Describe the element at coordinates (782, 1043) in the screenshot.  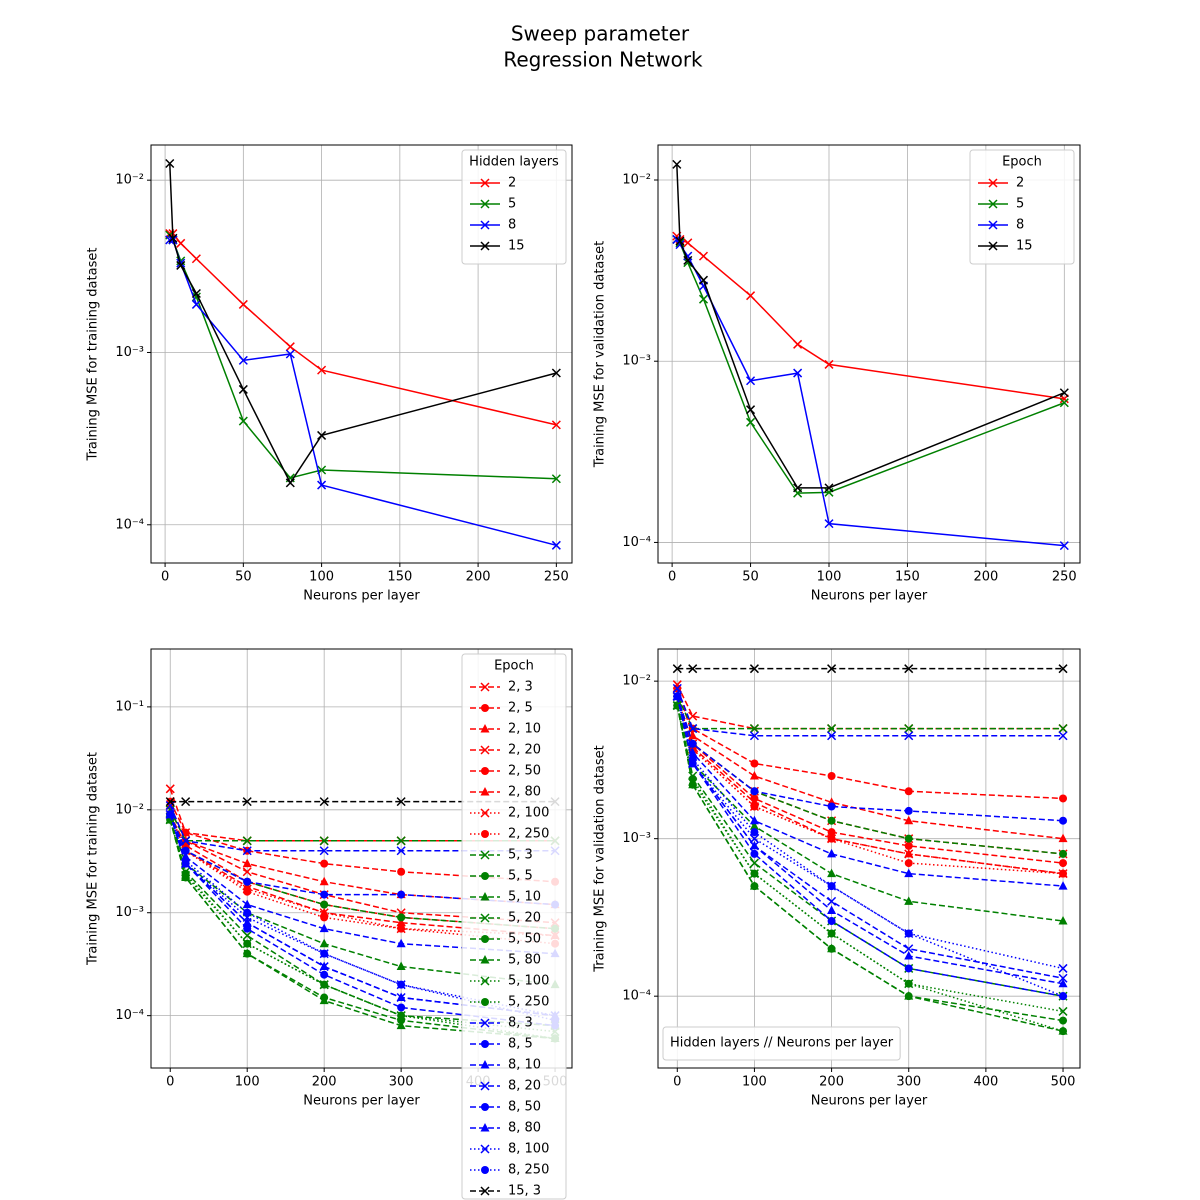
I see `legend-title: Hidden layers // Neurons per layer` at that location.